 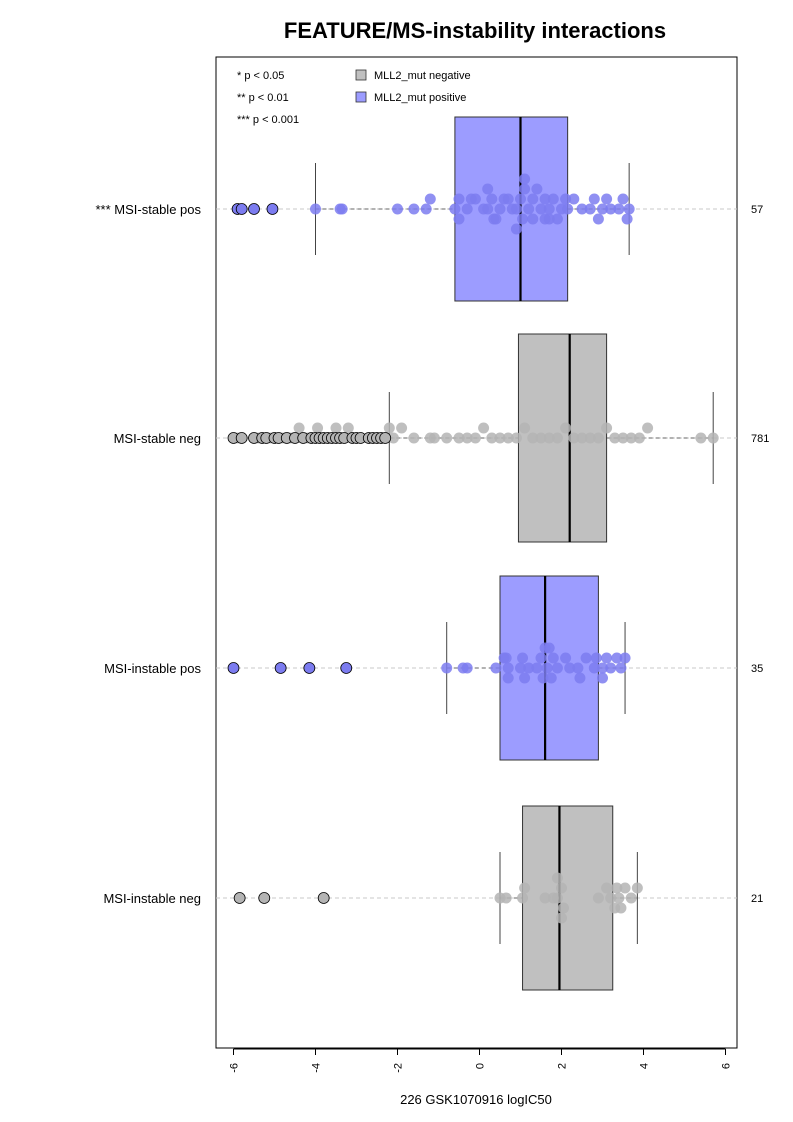 What do you see at coordinates (481, 1066) in the screenshot?
I see `x-tick-label: 0` at bounding box center [481, 1066].